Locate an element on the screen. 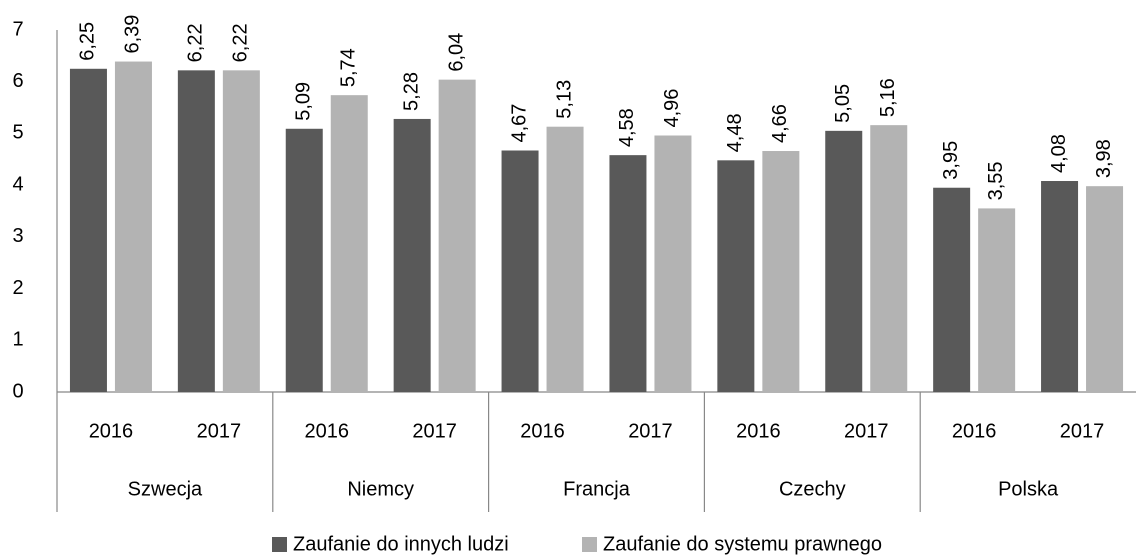  value-label: 3,55 is located at coordinates (996, 180).